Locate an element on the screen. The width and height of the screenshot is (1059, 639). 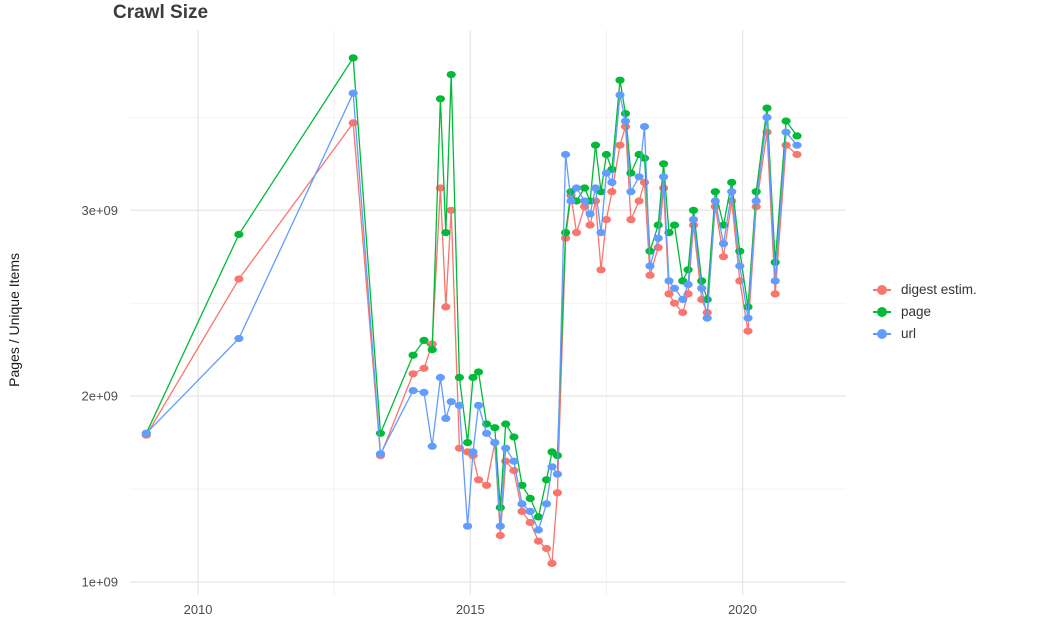
legend-item-digest-estim: digest estim. is located at coordinates (924, 289).